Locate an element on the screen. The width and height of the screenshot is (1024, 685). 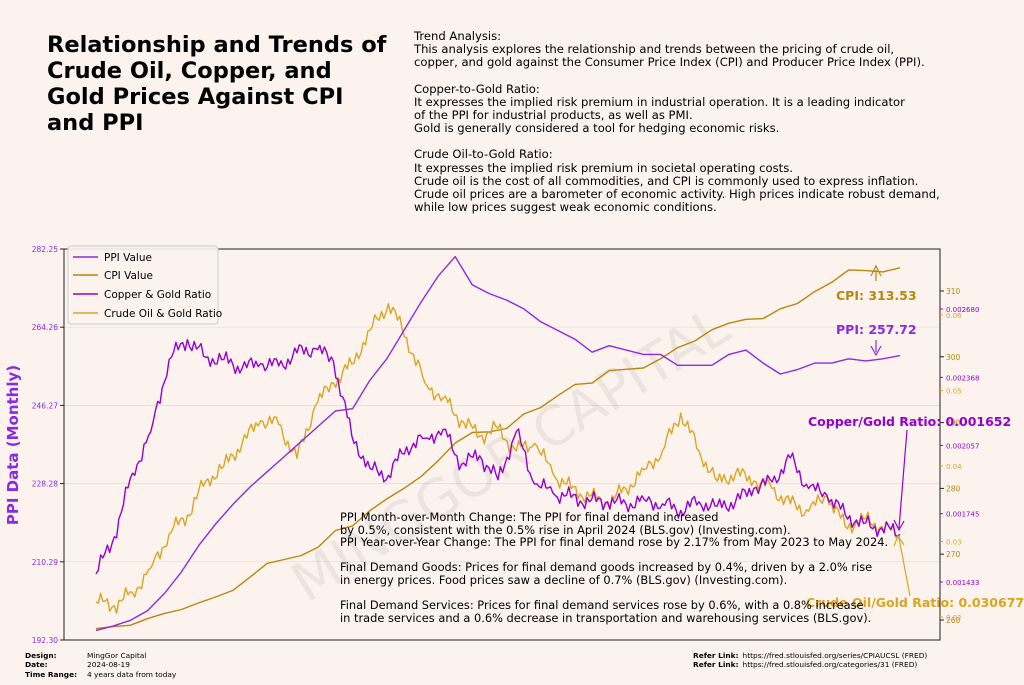
analysis-heading: Copper-to-Gold Ratio: is located at coordinates (477, 88).